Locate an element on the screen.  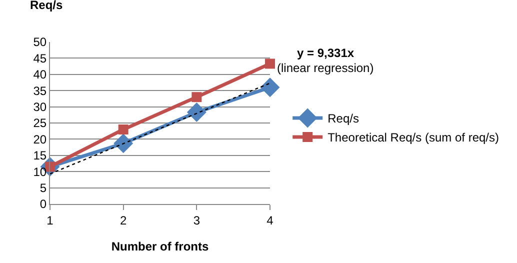
y-tick-label: 35 is located at coordinates (40, 91).